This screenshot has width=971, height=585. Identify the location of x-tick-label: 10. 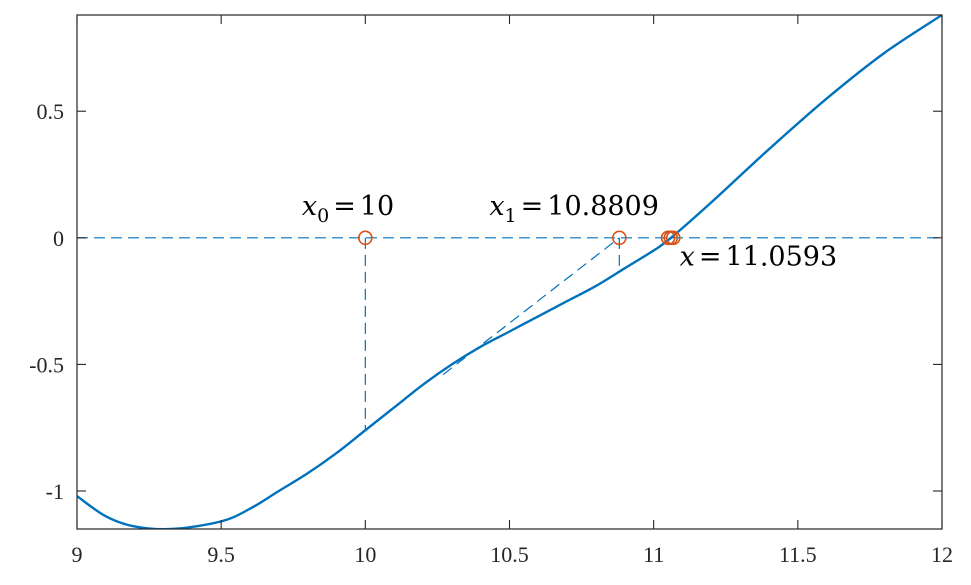
(365, 554).